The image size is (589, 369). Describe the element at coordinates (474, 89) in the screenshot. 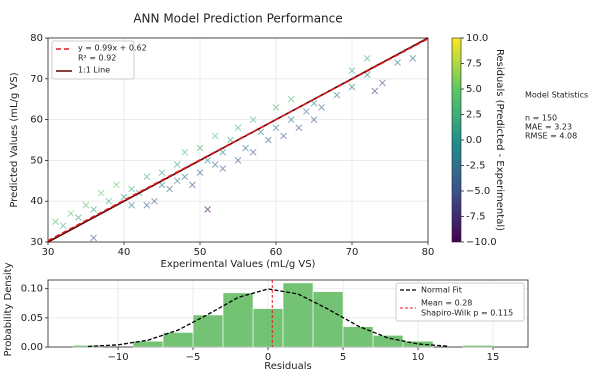

I see `colorbar-tick-label: 5.0` at that location.